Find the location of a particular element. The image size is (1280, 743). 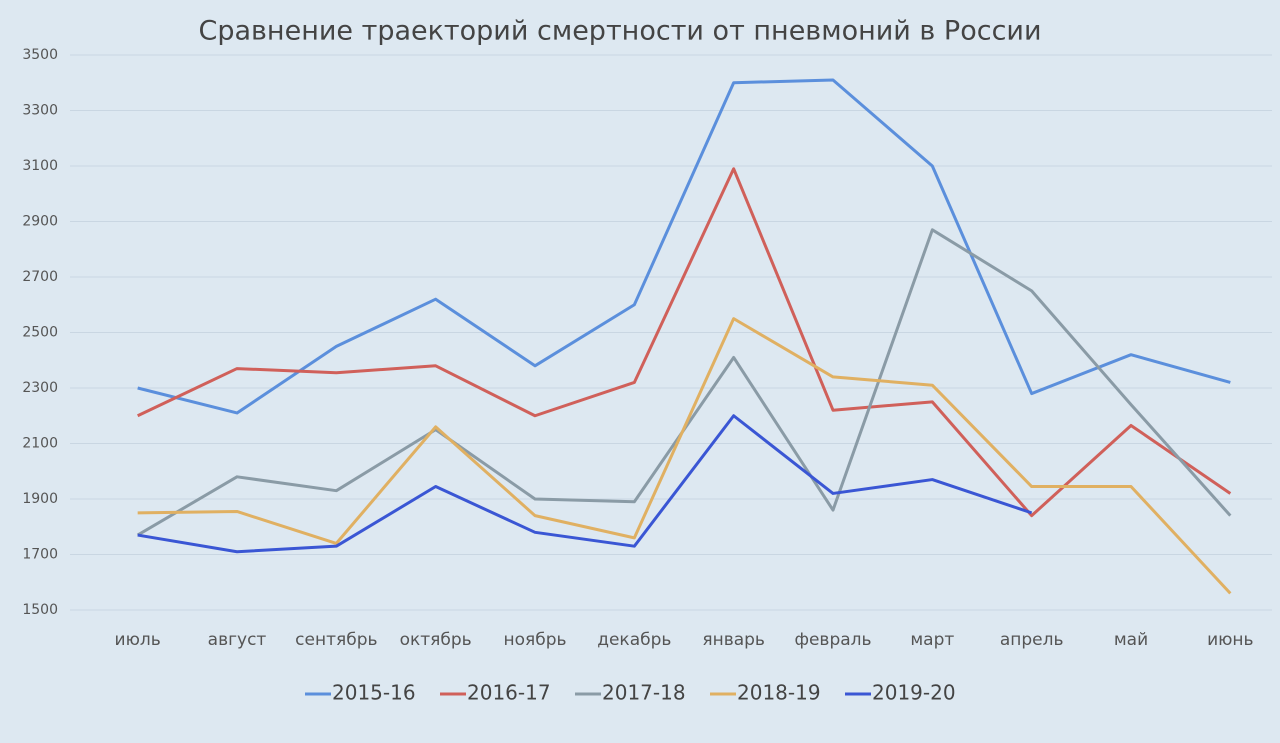

legend-label: 2016-17 is located at coordinates (509, 693).